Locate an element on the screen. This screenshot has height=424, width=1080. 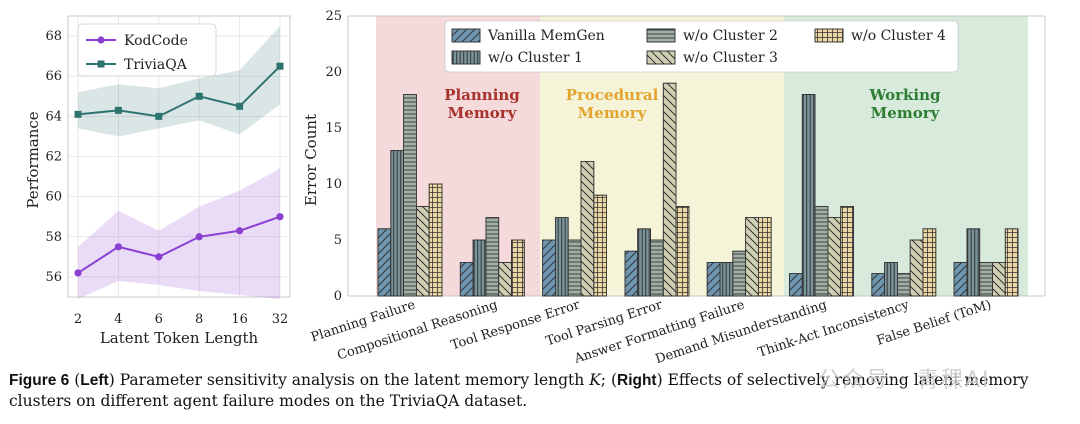
line-kodcode is located at coordinates (179, 244).